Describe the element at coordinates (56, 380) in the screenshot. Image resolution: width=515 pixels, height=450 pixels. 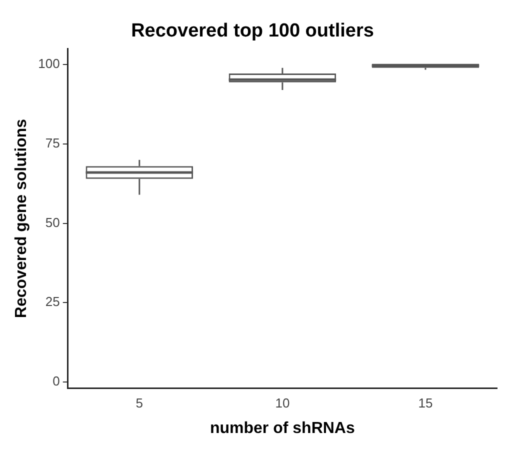
I see `y-tick-label: 0` at that location.